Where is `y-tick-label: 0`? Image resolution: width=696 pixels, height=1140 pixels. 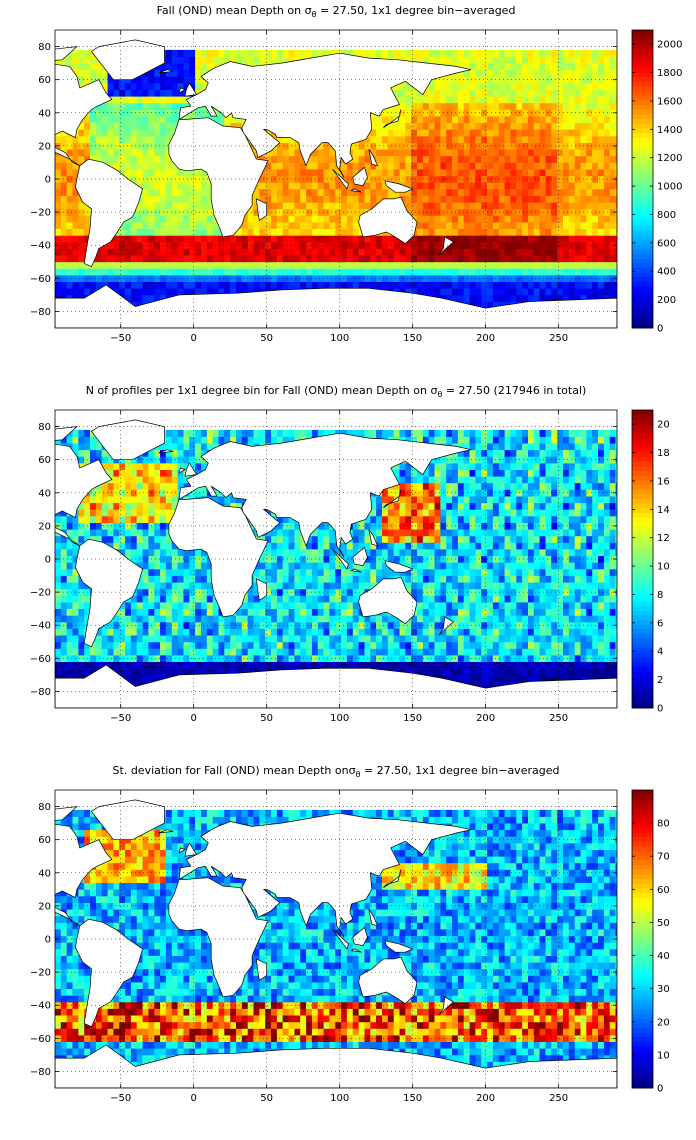
y-tick-label: 0 is located at coordinates (48, 180).